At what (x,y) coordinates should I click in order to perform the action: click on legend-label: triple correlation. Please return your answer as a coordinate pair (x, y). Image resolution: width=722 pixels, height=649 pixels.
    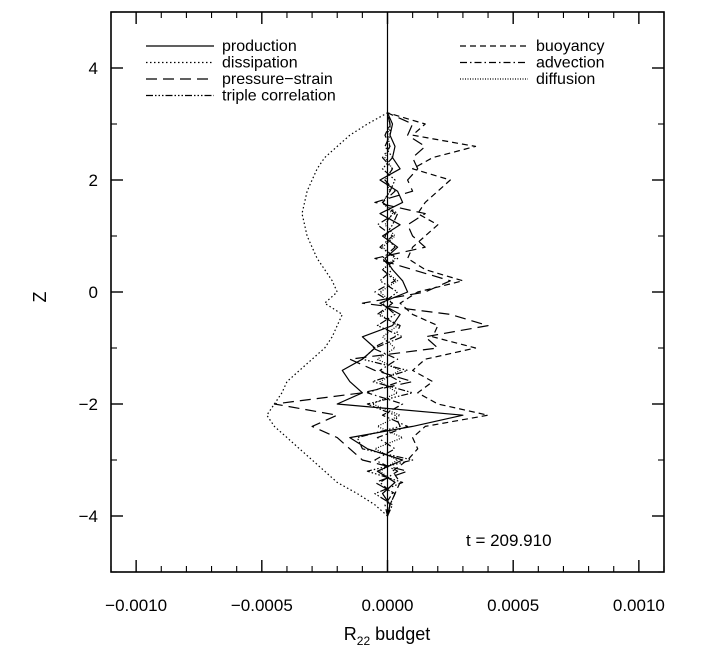
    Looking at the image, I should click on (279, 96).